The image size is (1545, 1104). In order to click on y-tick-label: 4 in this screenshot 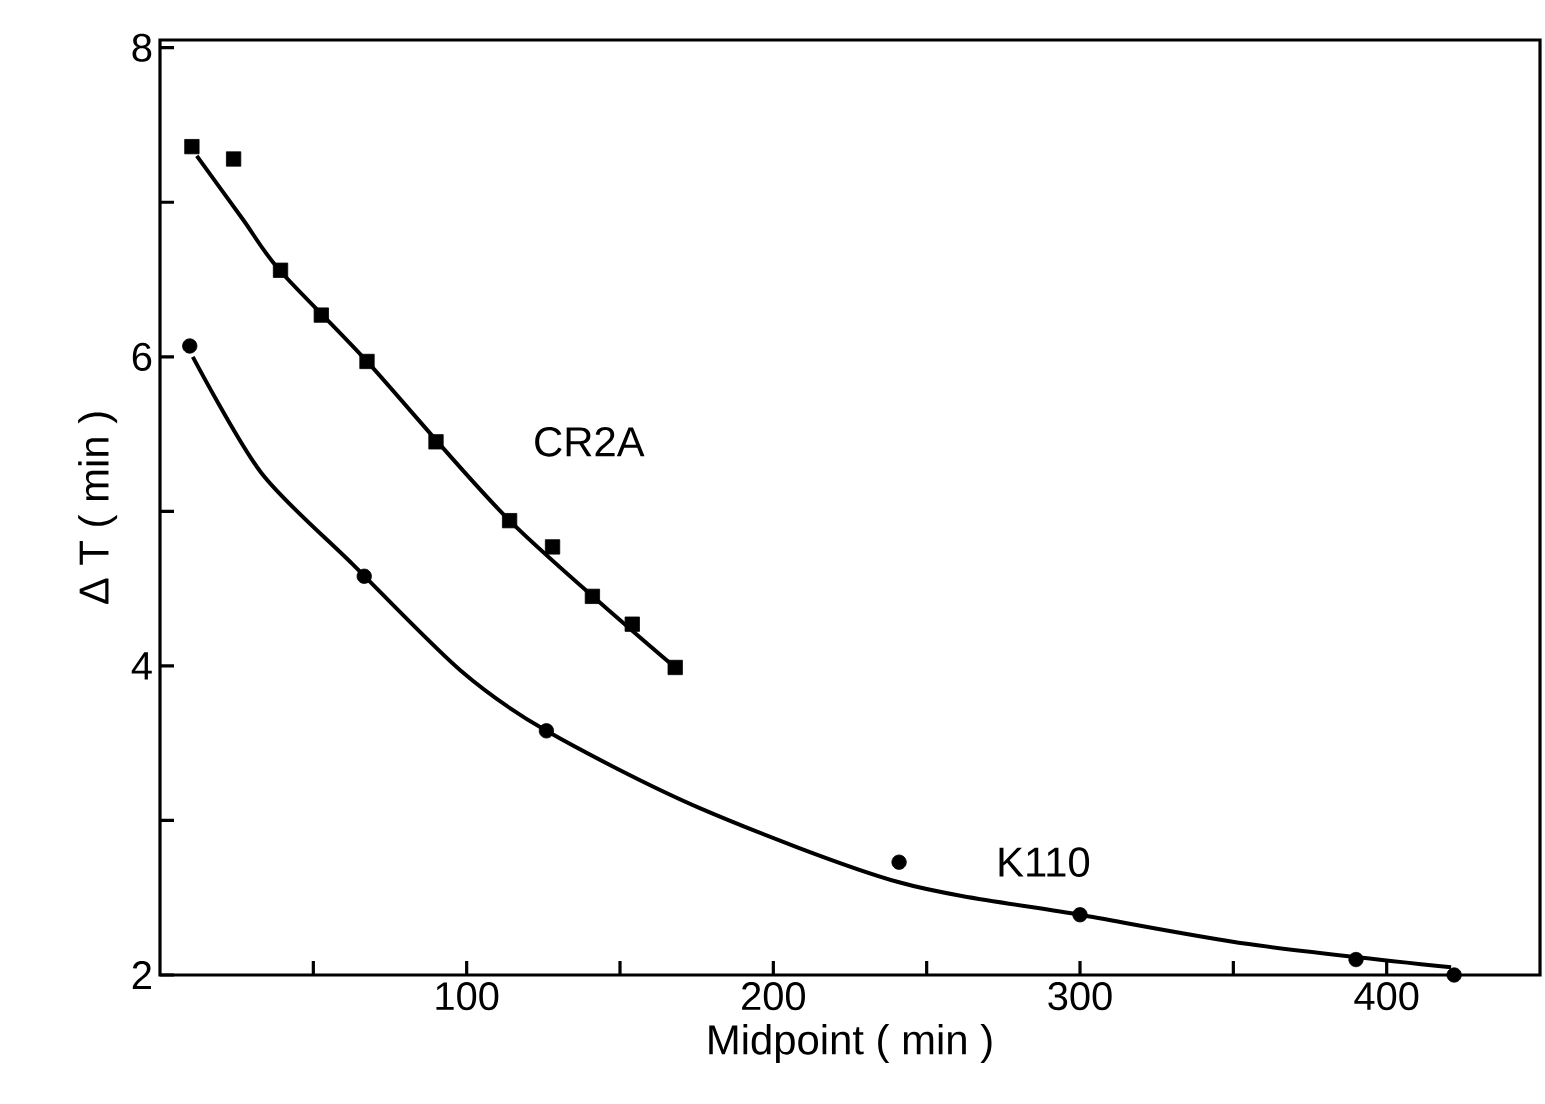, I will do `click(141, 666)`.